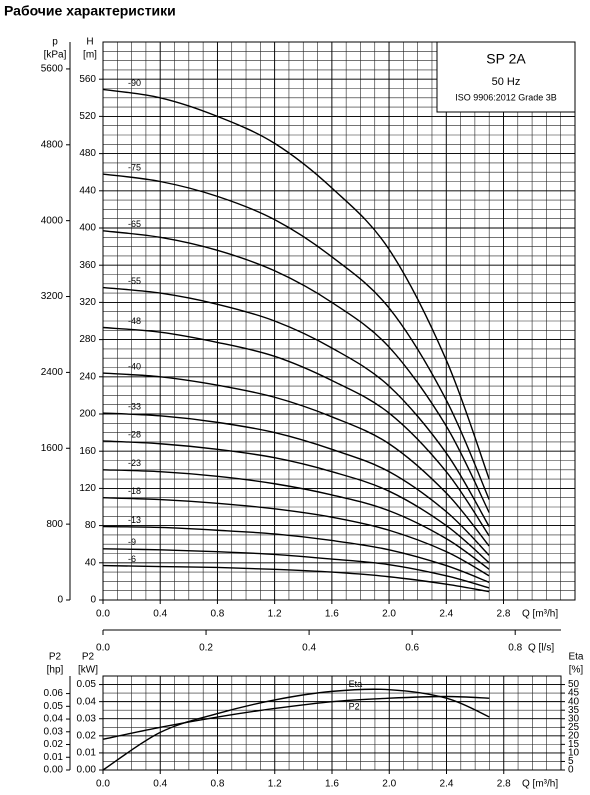 This screenshot has height=795, width=590. Describe the element at coordinates (134, 491) in the screenshot. I see `curve-label: -18` at that location.